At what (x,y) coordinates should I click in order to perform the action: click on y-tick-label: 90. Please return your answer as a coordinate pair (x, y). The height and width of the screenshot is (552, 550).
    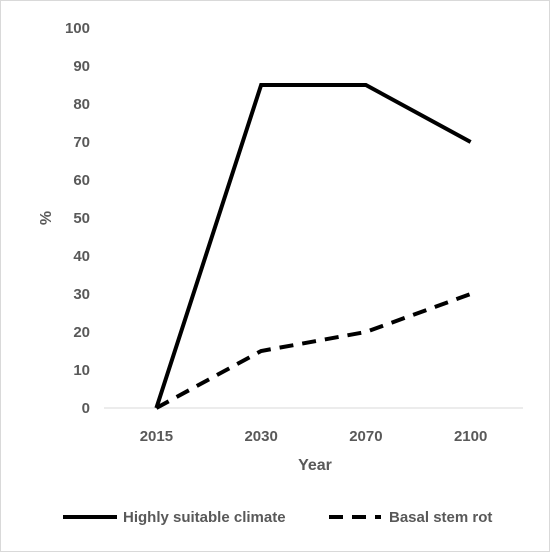
    Looking at the image, I should click on (81, 66).